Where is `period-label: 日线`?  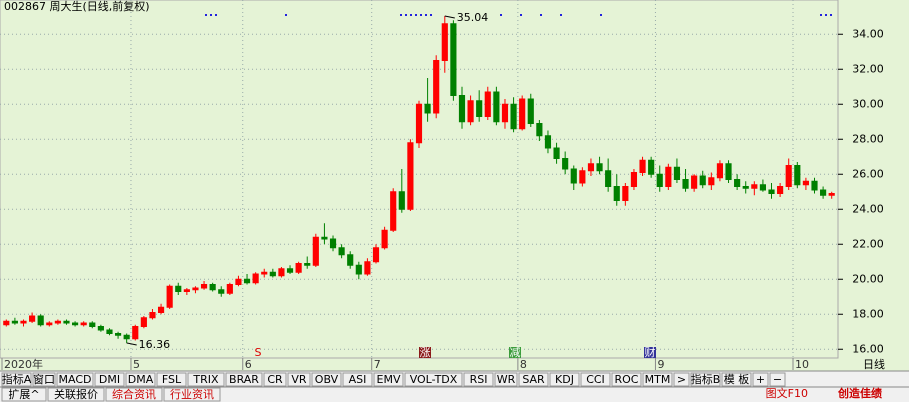 period-label: 日线 is located at coordinates (874, 364).